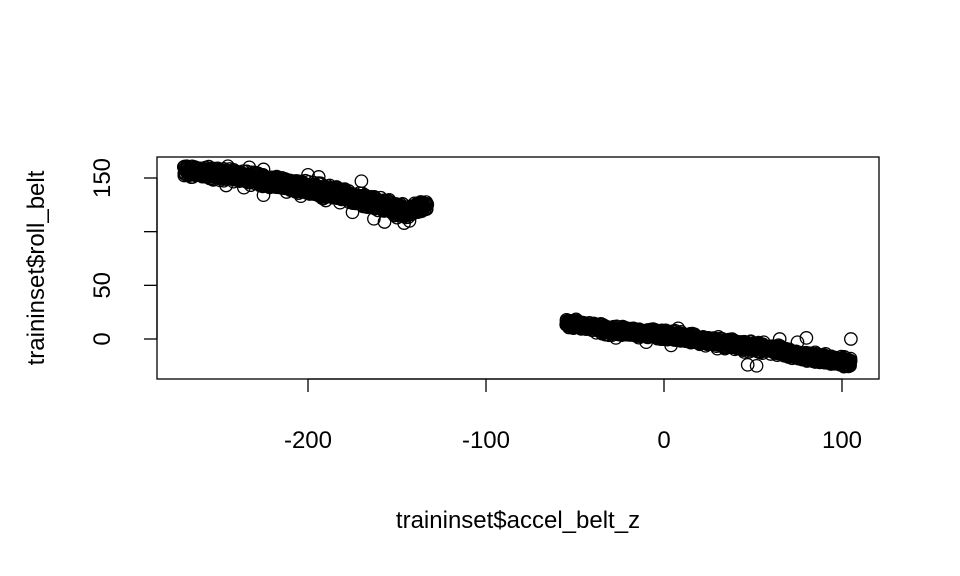  What do you see at coordinates (102, 285) in the screenshot?
I see `y-tick-label: 50` at bounding box center [102, 285].